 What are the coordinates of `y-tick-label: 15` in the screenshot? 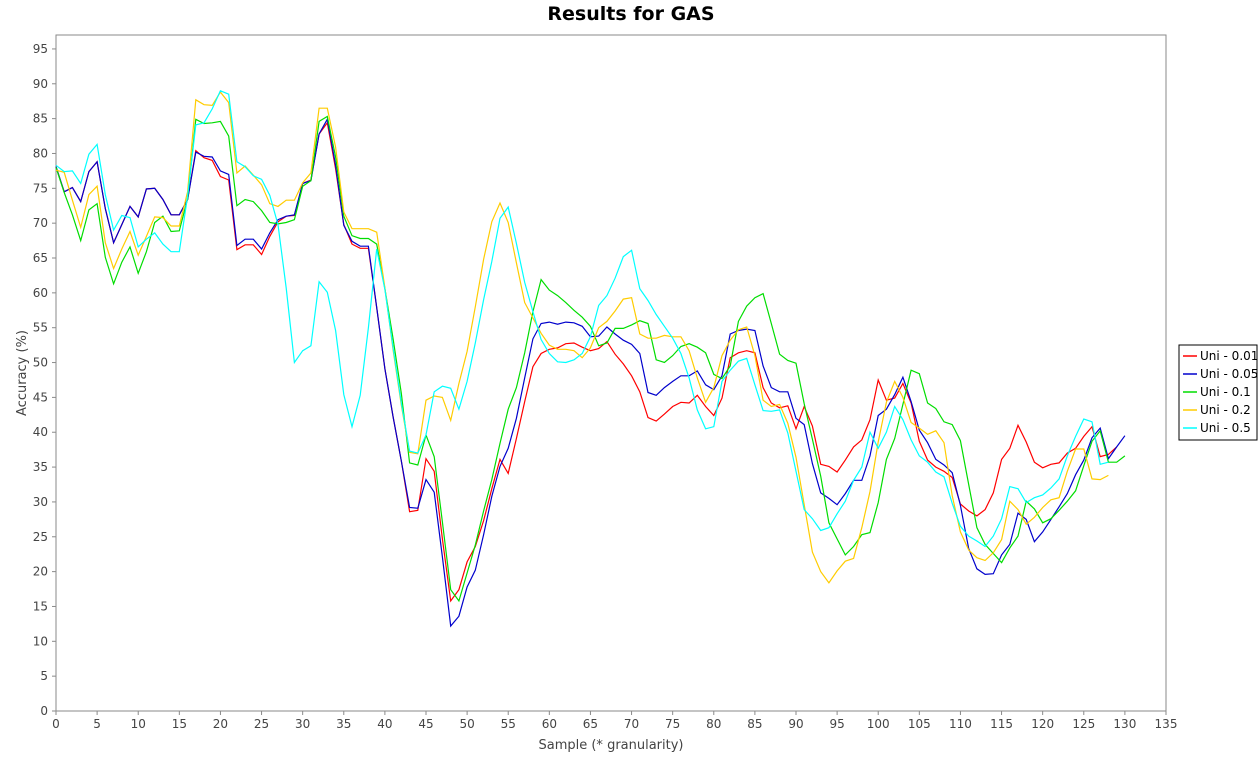 It's located at (40, 606).